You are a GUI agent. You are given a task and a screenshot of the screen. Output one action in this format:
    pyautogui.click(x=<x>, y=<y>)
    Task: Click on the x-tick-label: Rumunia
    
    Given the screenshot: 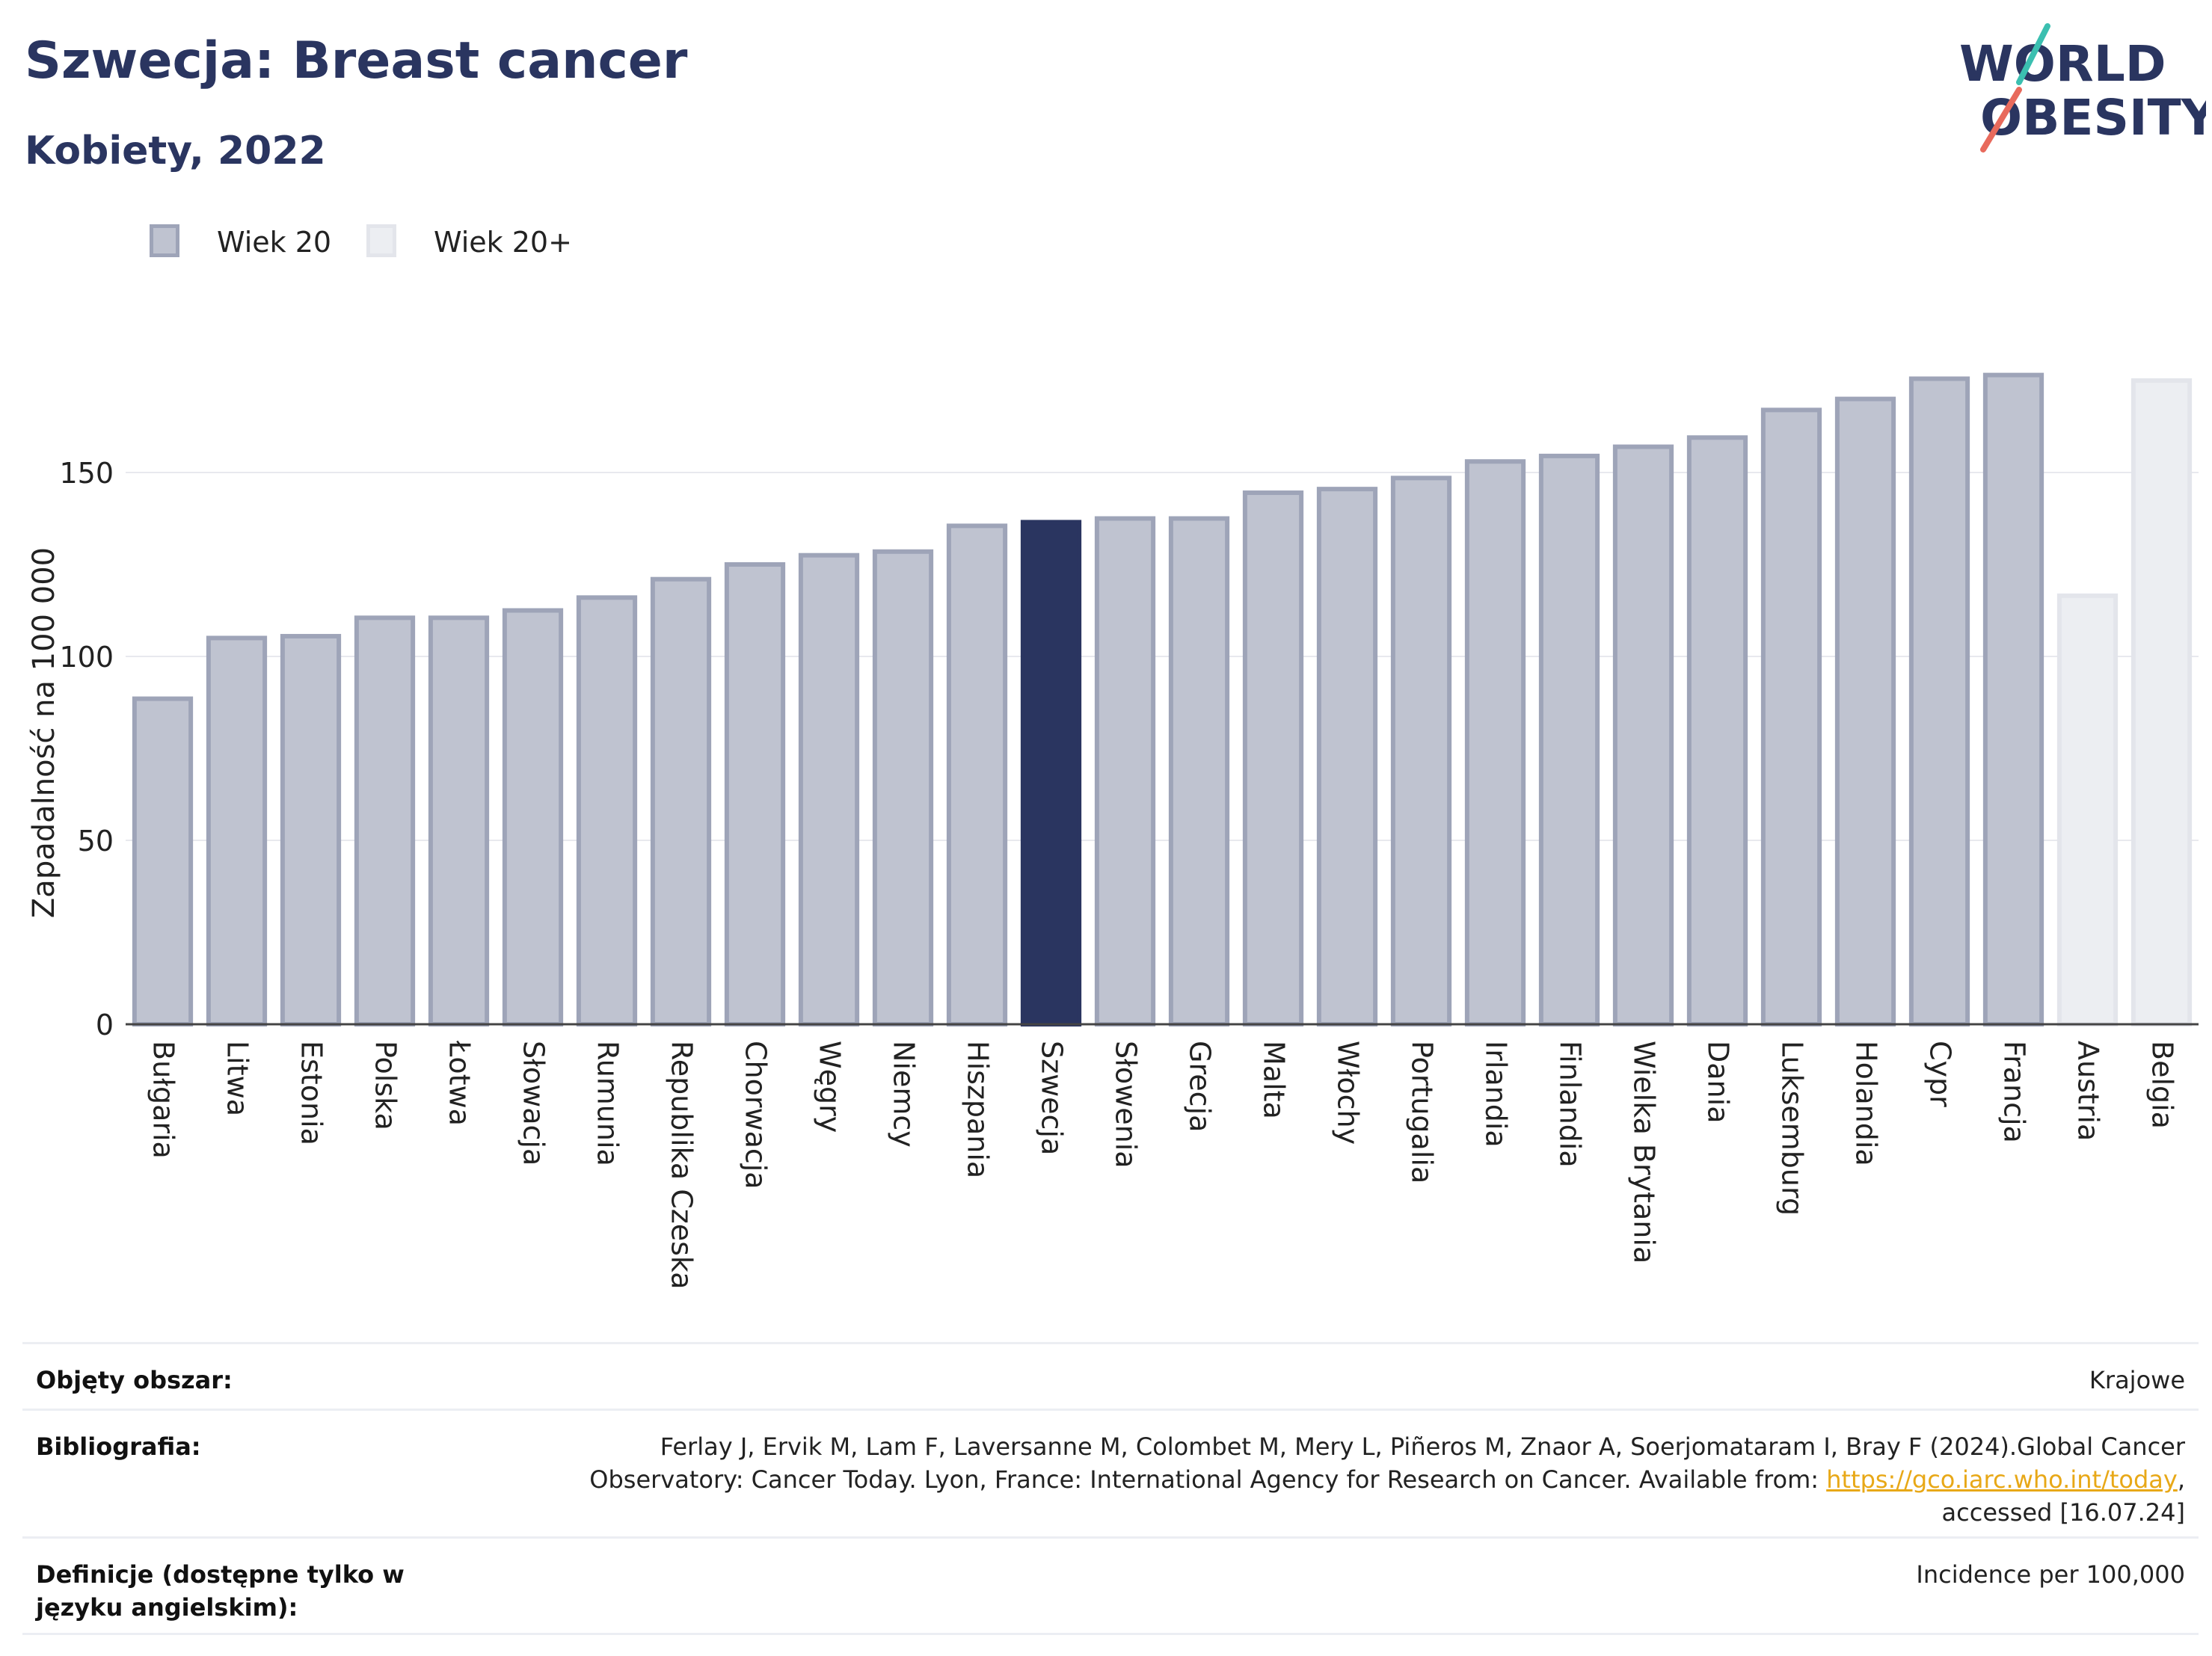 What is the action you would take?
    pyautogui.click(x=608, y=1103)
    